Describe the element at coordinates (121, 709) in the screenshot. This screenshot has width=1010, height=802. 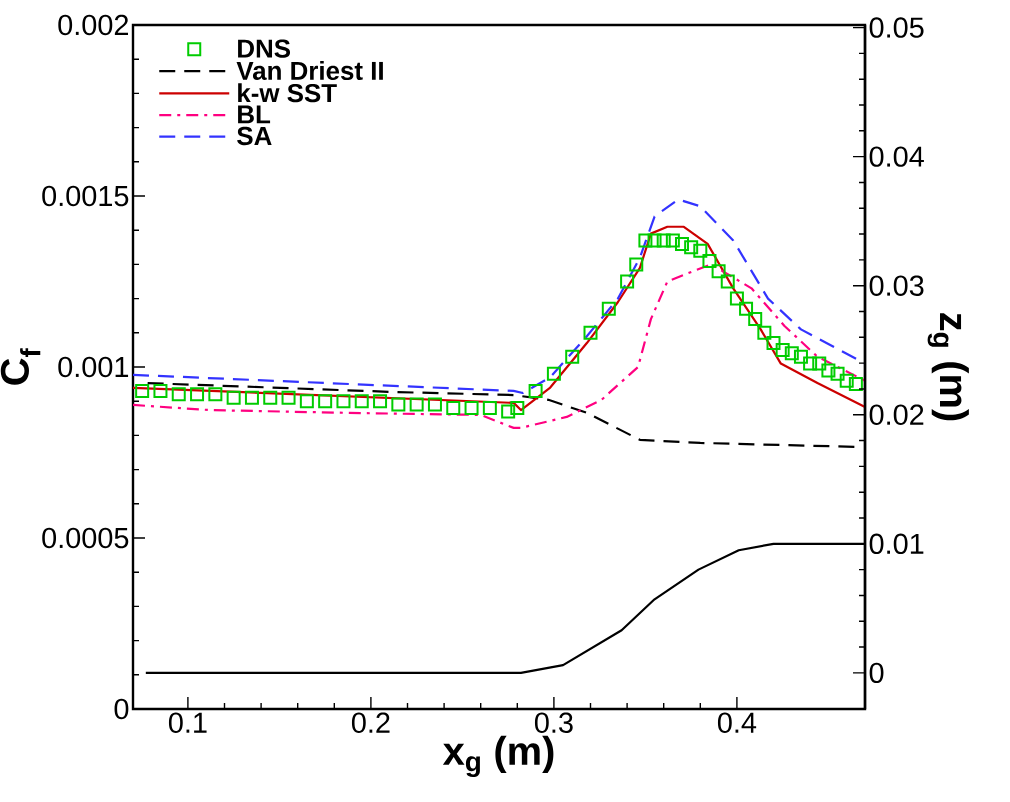
I see `y-tick-label: 0` at that location.